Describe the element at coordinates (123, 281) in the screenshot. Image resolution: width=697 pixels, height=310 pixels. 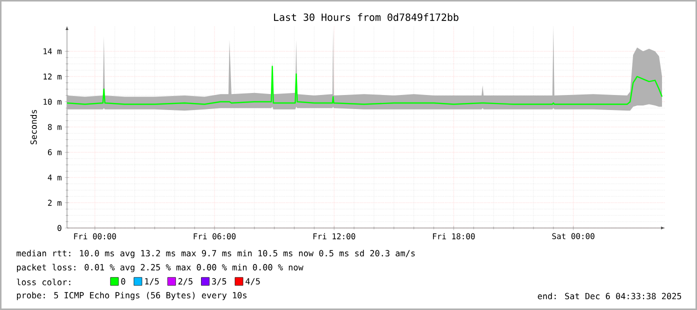
I see `legend-label: 0` at that location.